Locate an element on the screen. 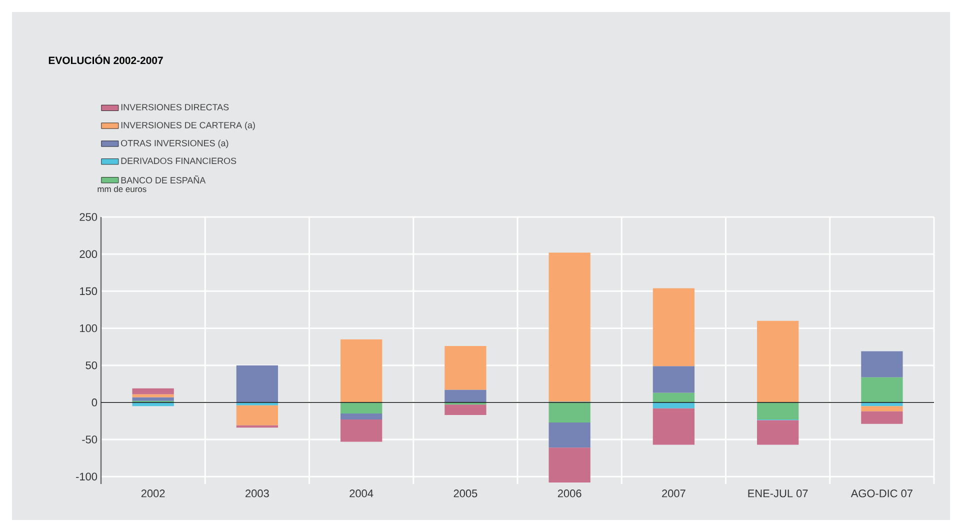 Image resolution: width=962 pixels, height=530 pixels. x-tick-label: 2005 is located at coordinates (466, 494).